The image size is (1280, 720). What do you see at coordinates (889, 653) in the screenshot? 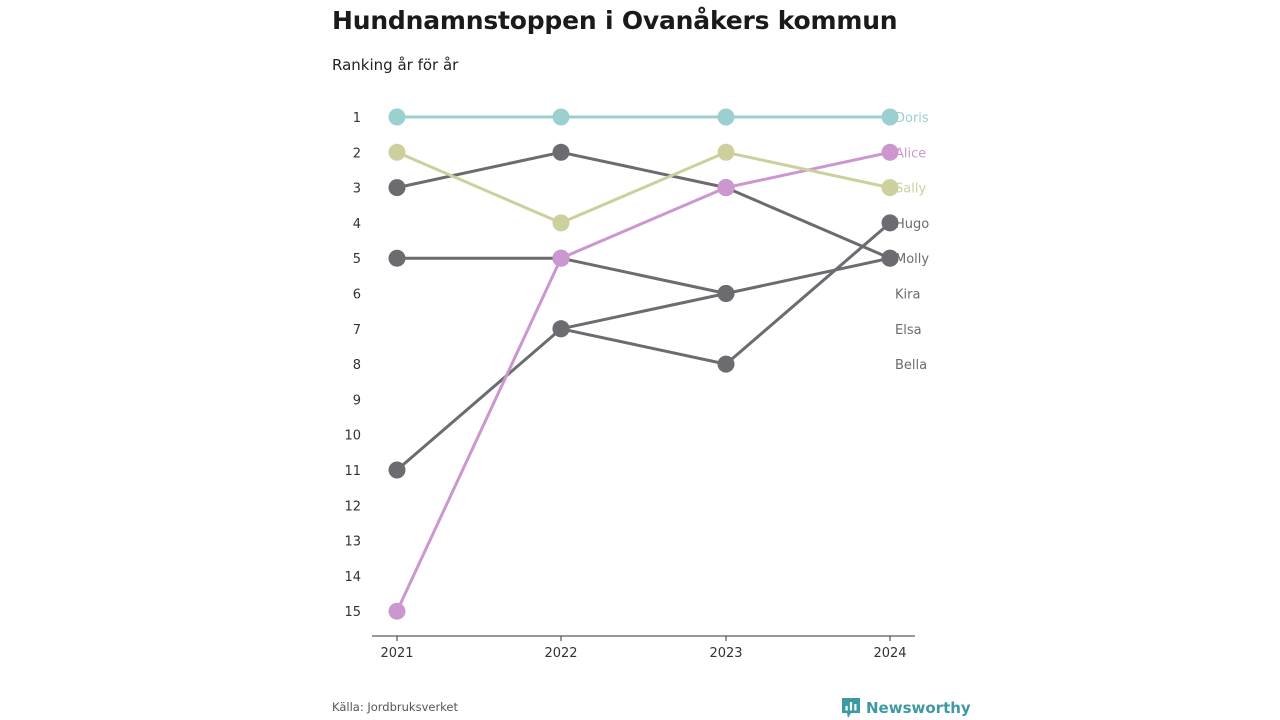
I see `x-tick-label: 2024` at bounding box center [889, 653].